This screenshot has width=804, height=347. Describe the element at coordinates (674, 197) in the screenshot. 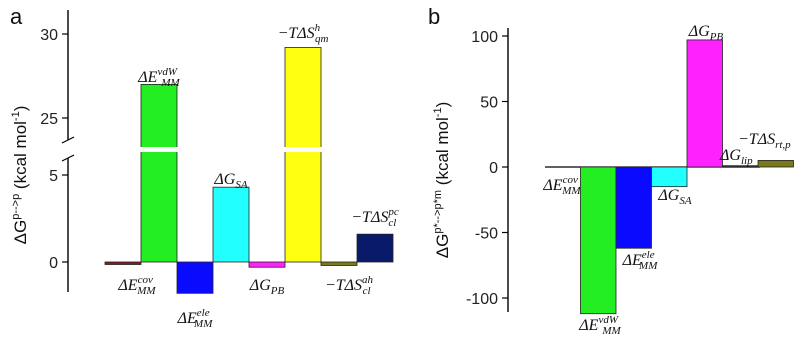

I see `bar-label-b-3: ΔGSA` at that location.